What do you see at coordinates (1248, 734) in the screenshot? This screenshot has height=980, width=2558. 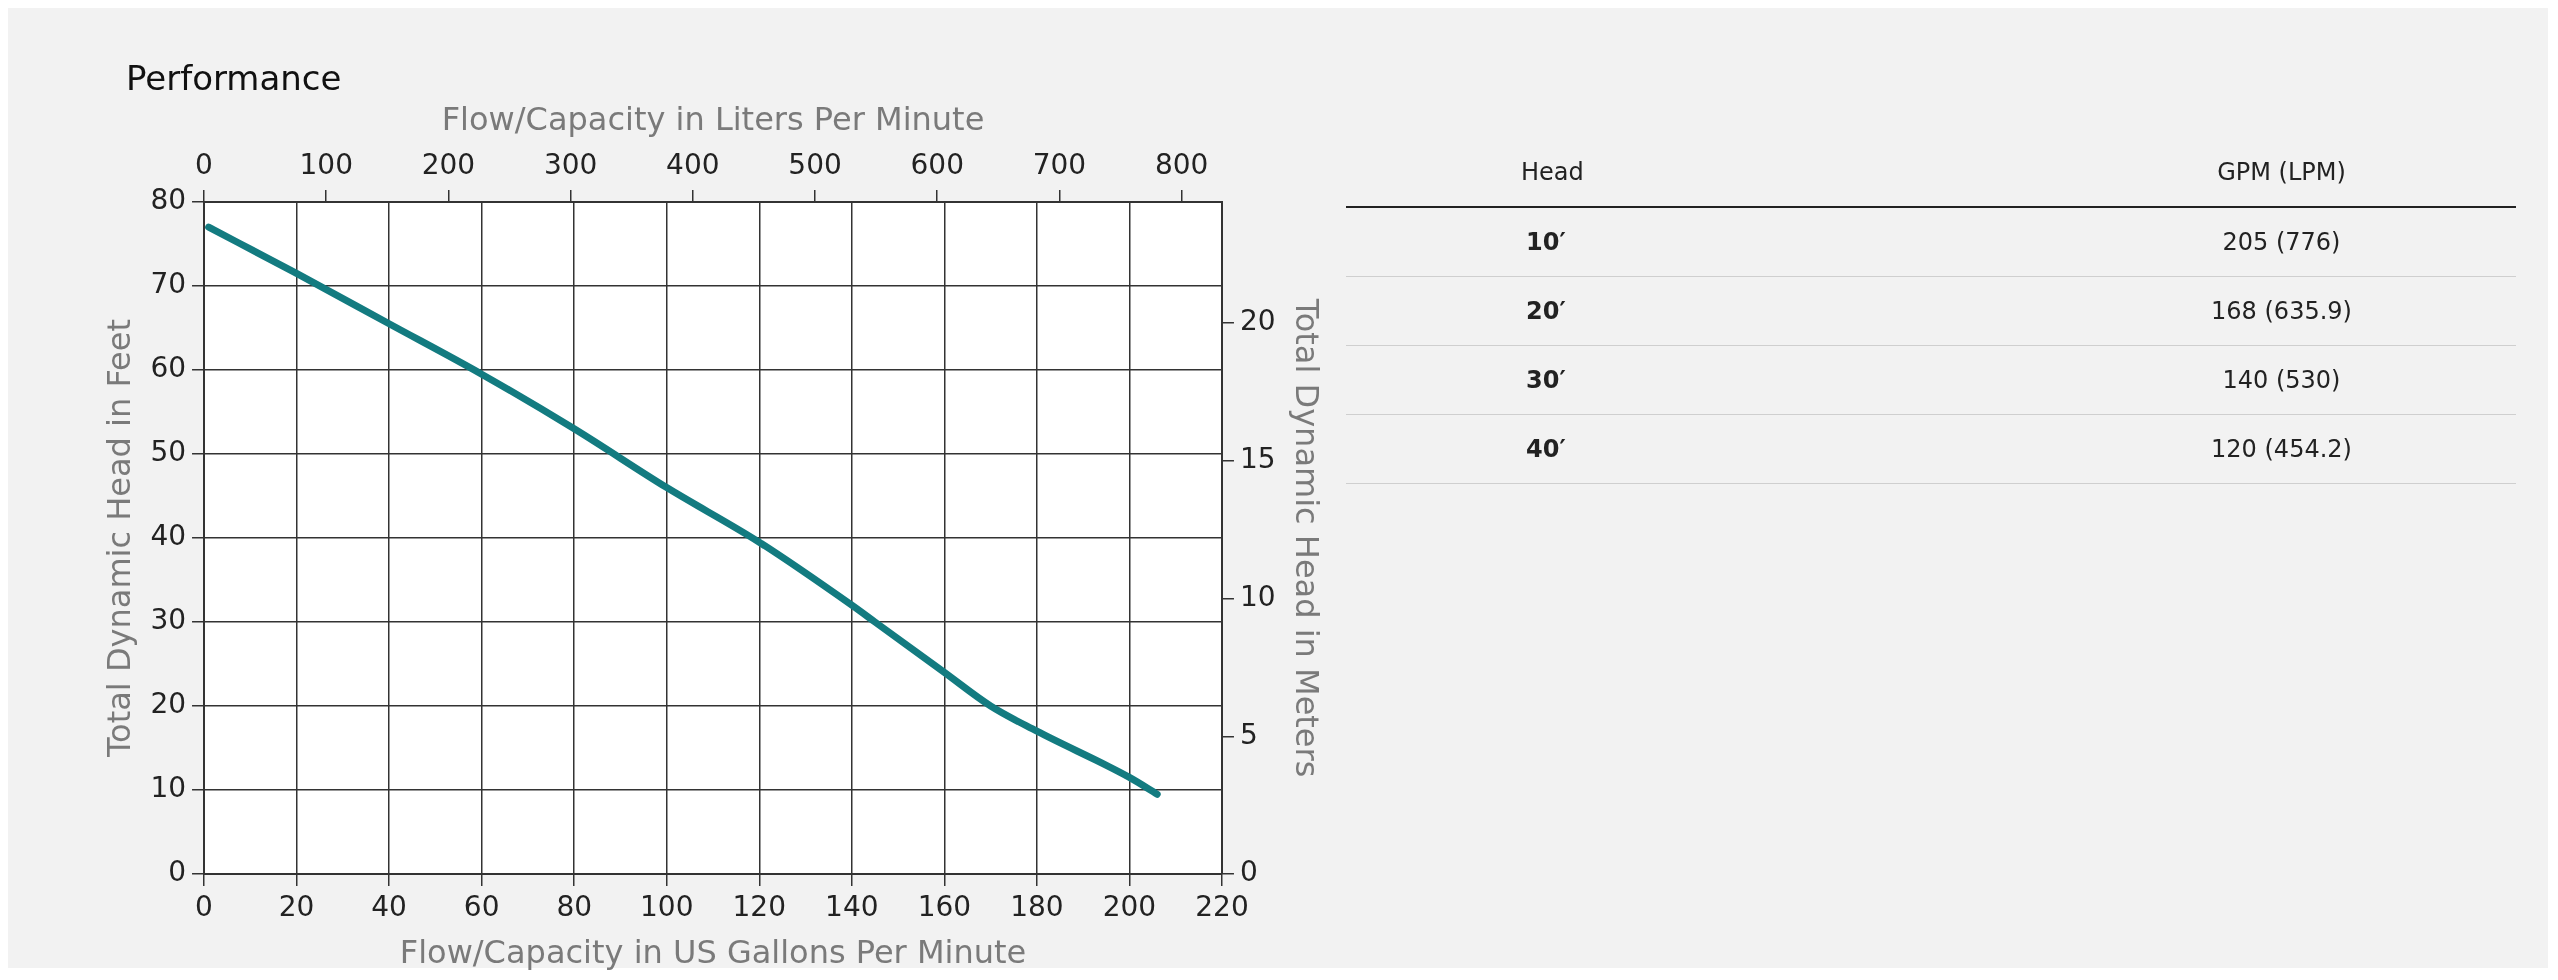 I see `y2-tick-label: 5` at bounding box center [1248, 734].